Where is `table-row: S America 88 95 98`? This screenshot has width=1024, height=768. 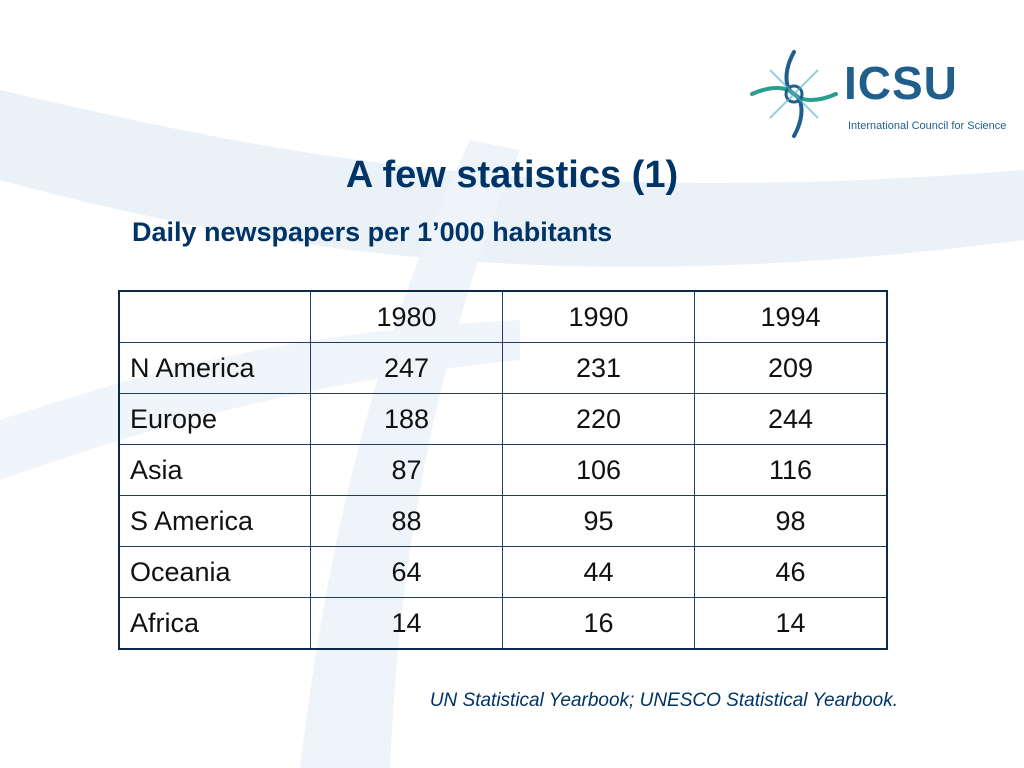
table-row: S America 88 95 98 is located at coordinates (503, 521).